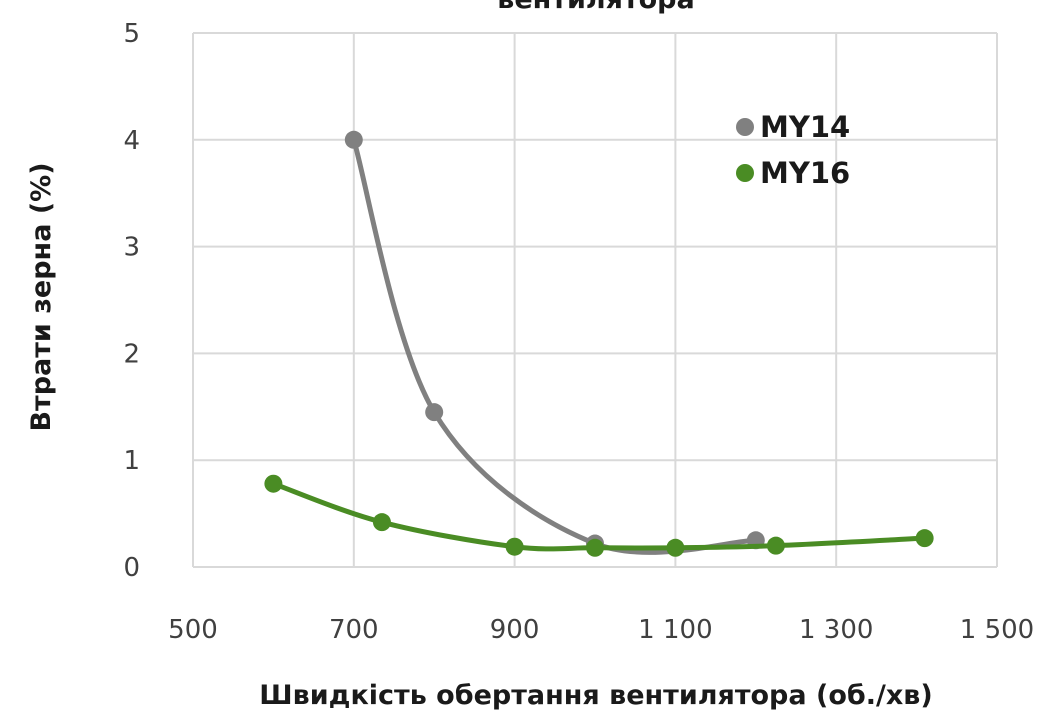 The height and width of the screenshot is (716, 1038). Describe the element at coordinates (595, 695) in the screenshot. I see `x-axis-title: Швидкість обертання вентилятора (об./хв)` at that location.